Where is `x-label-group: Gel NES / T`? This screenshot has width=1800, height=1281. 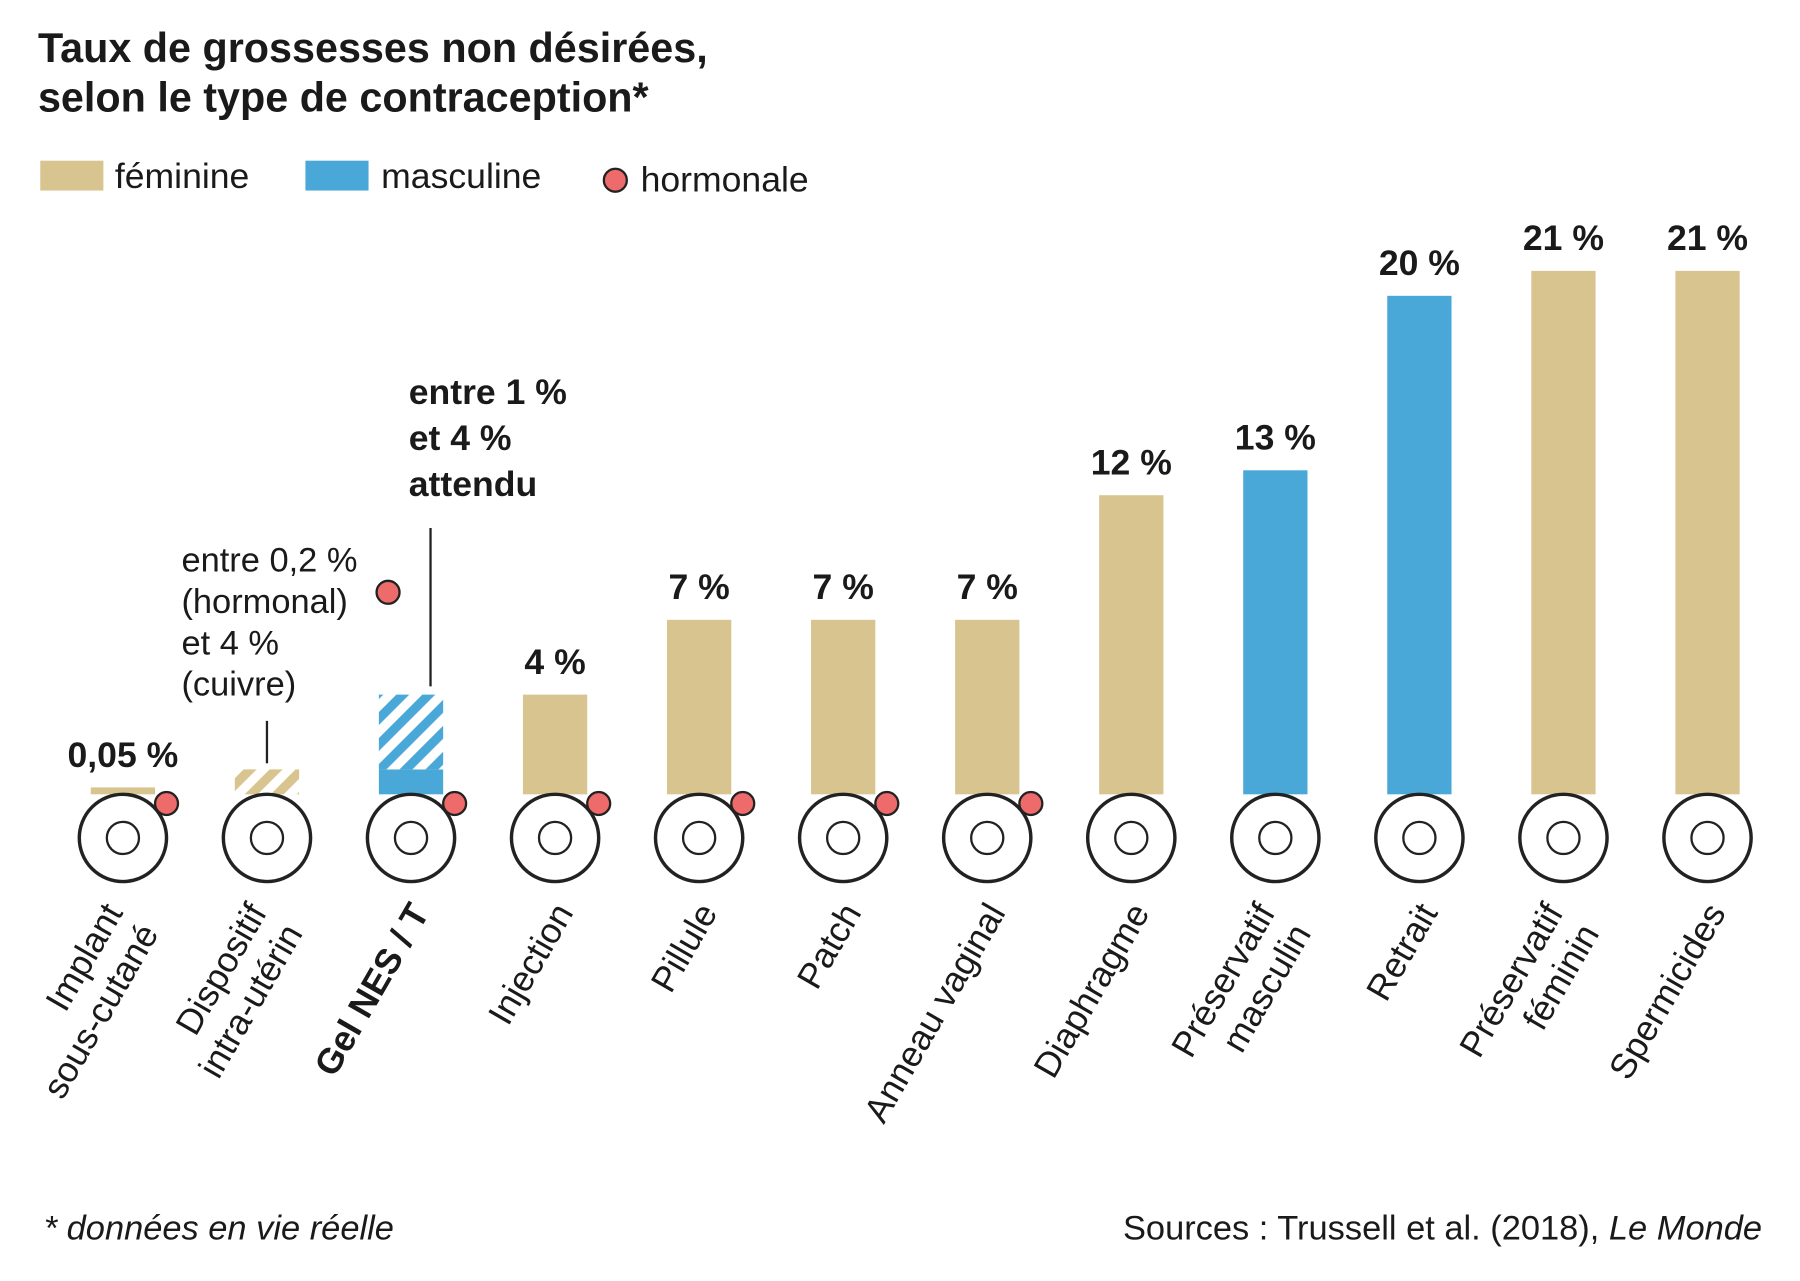
x-label-group: Gel NES / T is located at coordinates (372, 989).